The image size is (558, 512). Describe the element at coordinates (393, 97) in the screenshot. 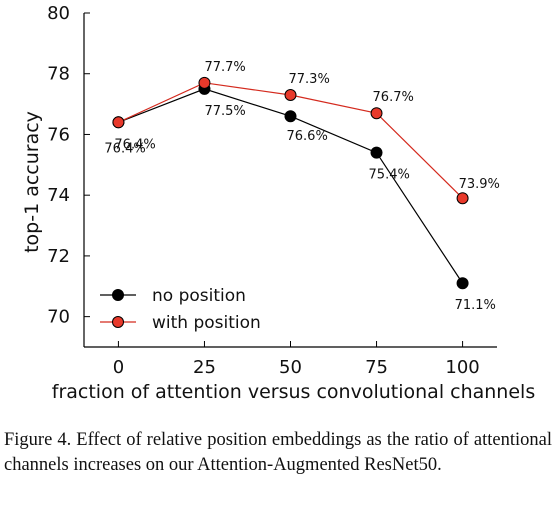

I see `data-label: 76.7%` at that location.